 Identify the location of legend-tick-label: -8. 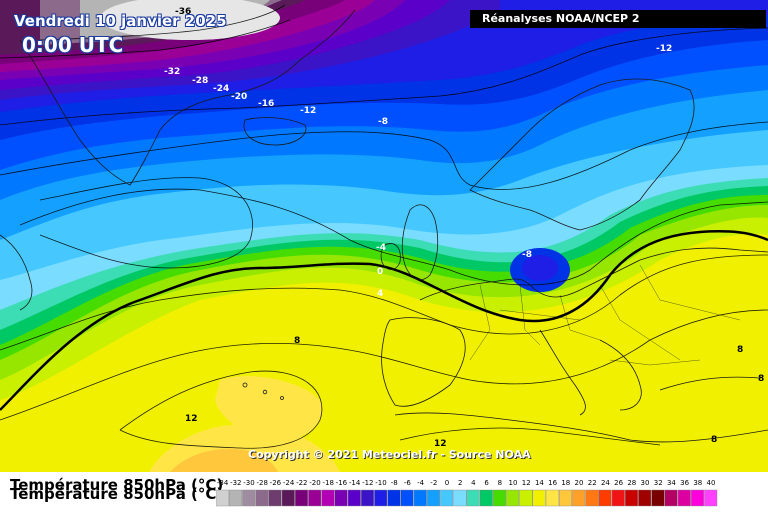
(394, 483).